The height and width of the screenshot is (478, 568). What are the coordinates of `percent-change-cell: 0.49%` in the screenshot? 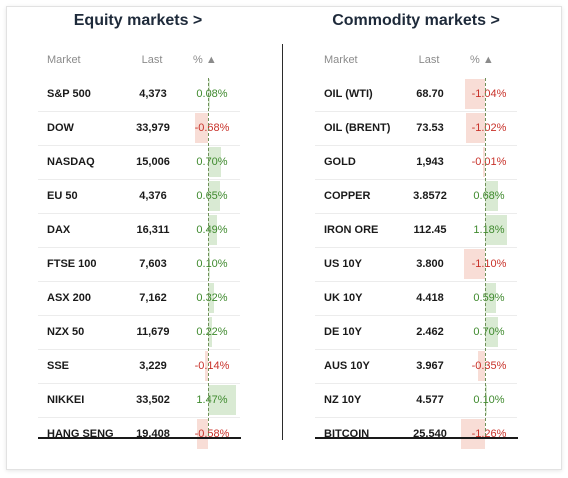 It's located at (212, 230).